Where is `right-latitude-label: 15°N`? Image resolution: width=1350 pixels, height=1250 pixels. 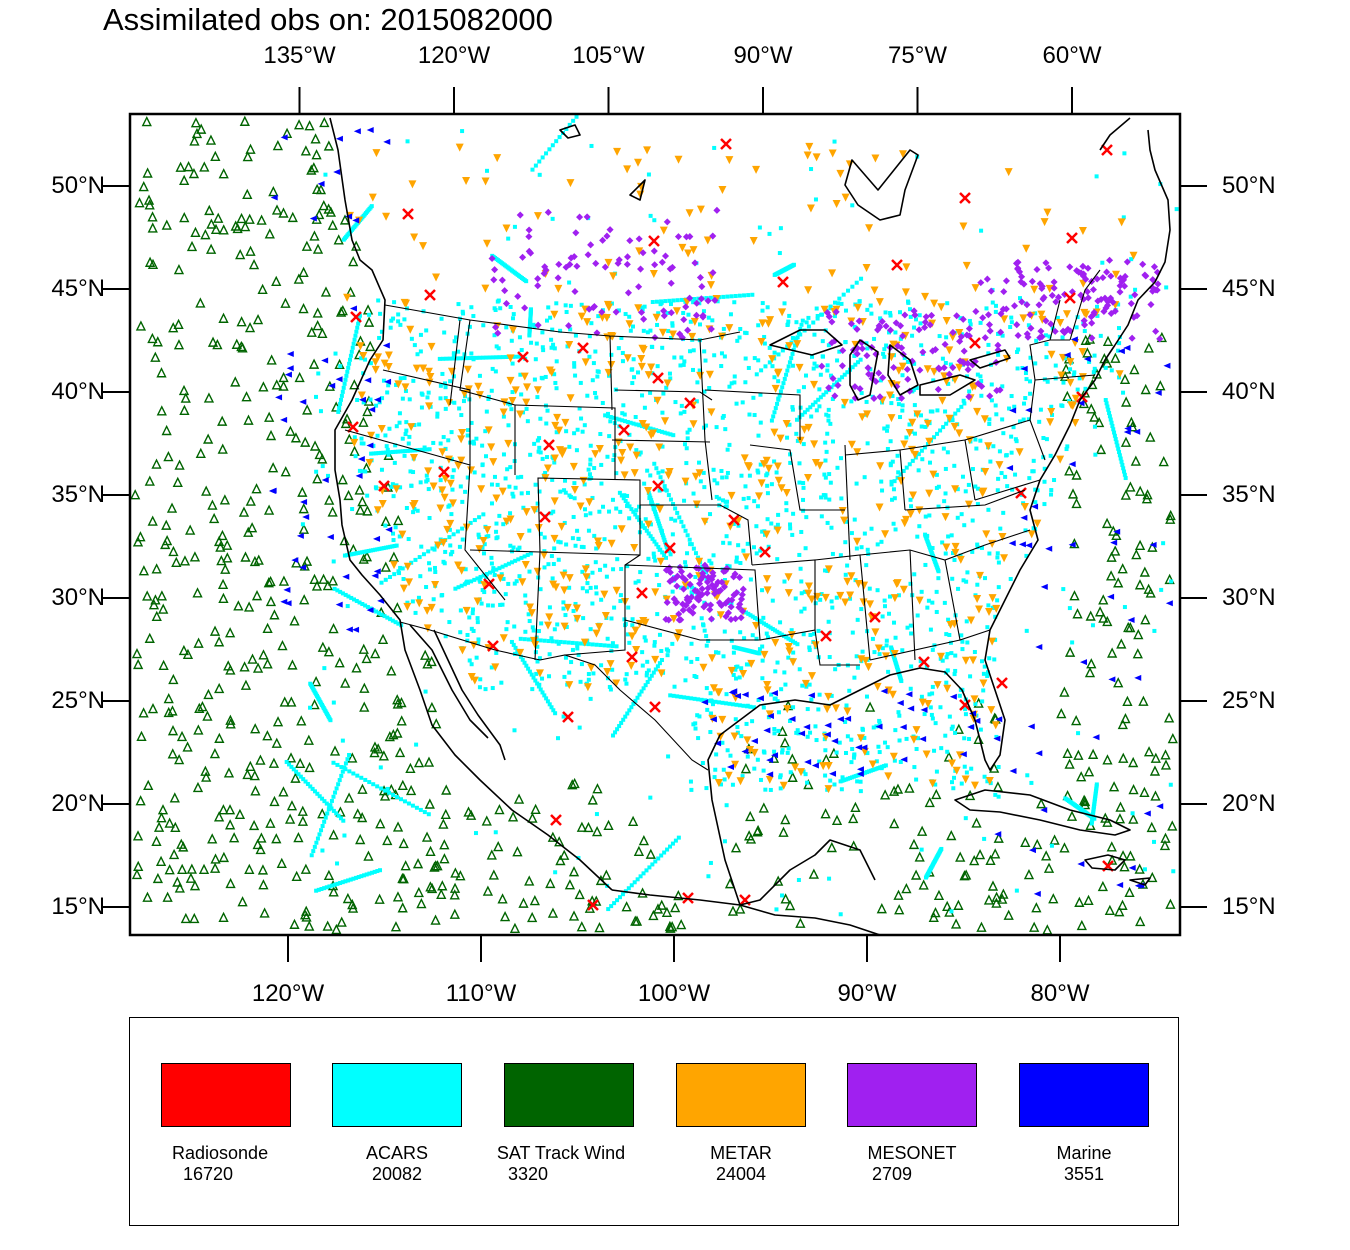 right-latitude-label: 15°N is located at coordinates (1249, 906).